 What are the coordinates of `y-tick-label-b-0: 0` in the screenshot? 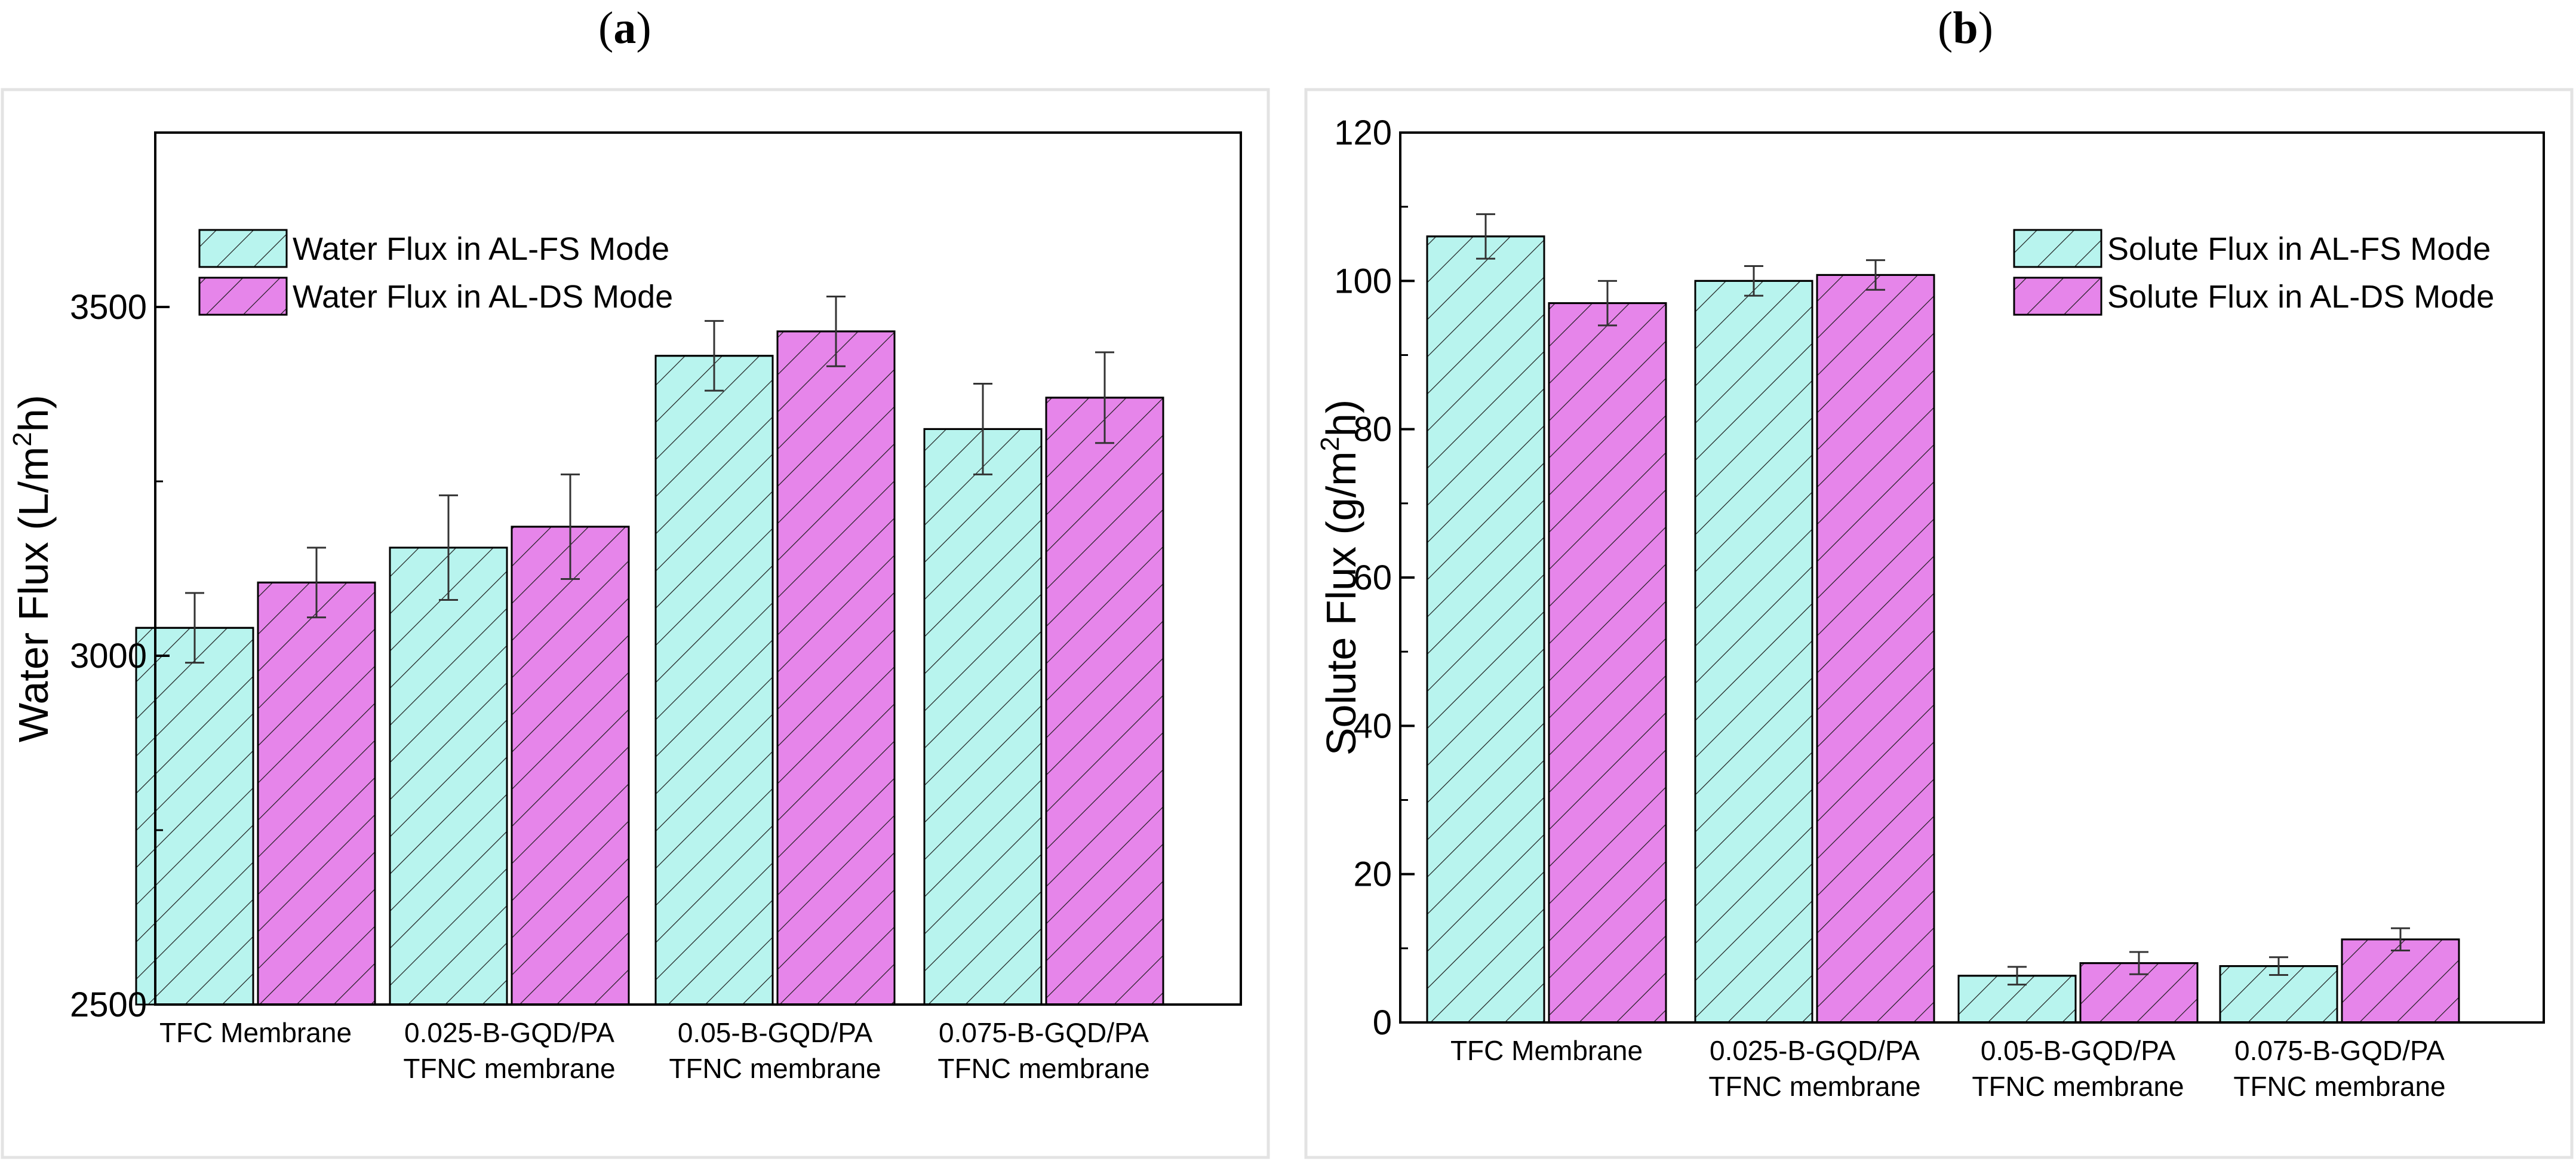 It's located at (1382, 1023).